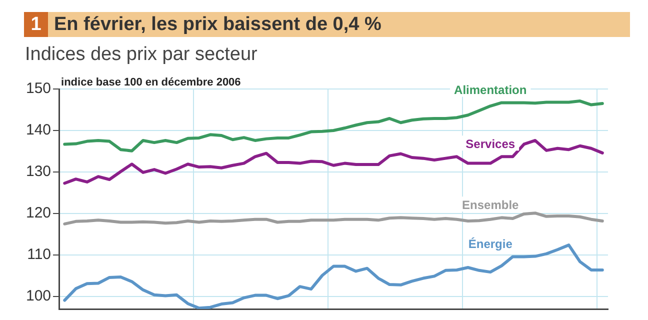 This screenshot has width=648, height=320. I want to click on series-label: Énergie, so click(490, 244).